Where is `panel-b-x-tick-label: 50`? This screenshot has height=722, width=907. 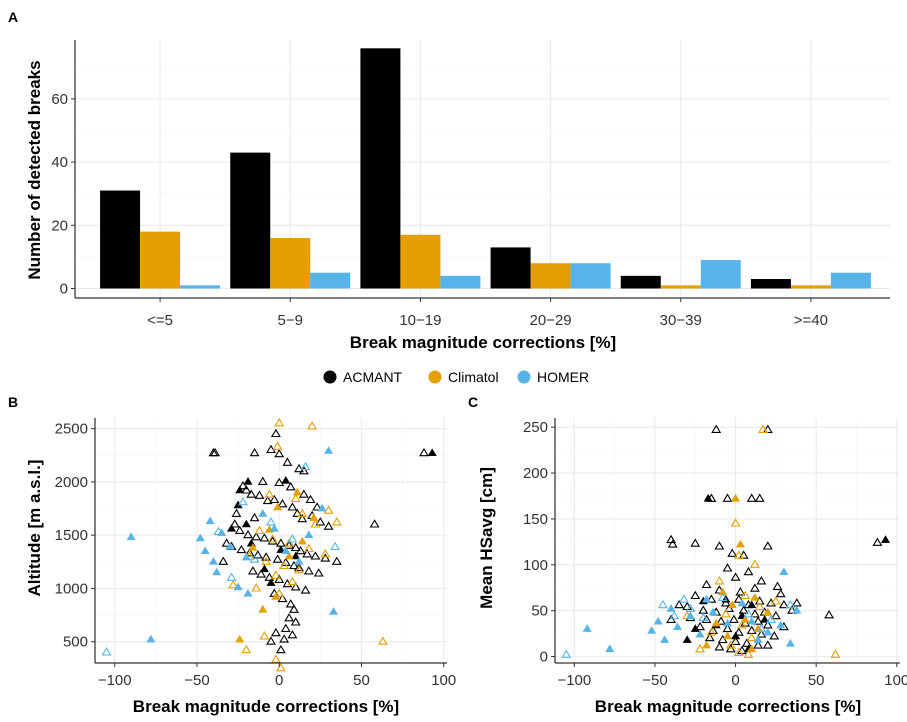 panel-b-x-tick-label: 50 is located at coordinates (361, 680).